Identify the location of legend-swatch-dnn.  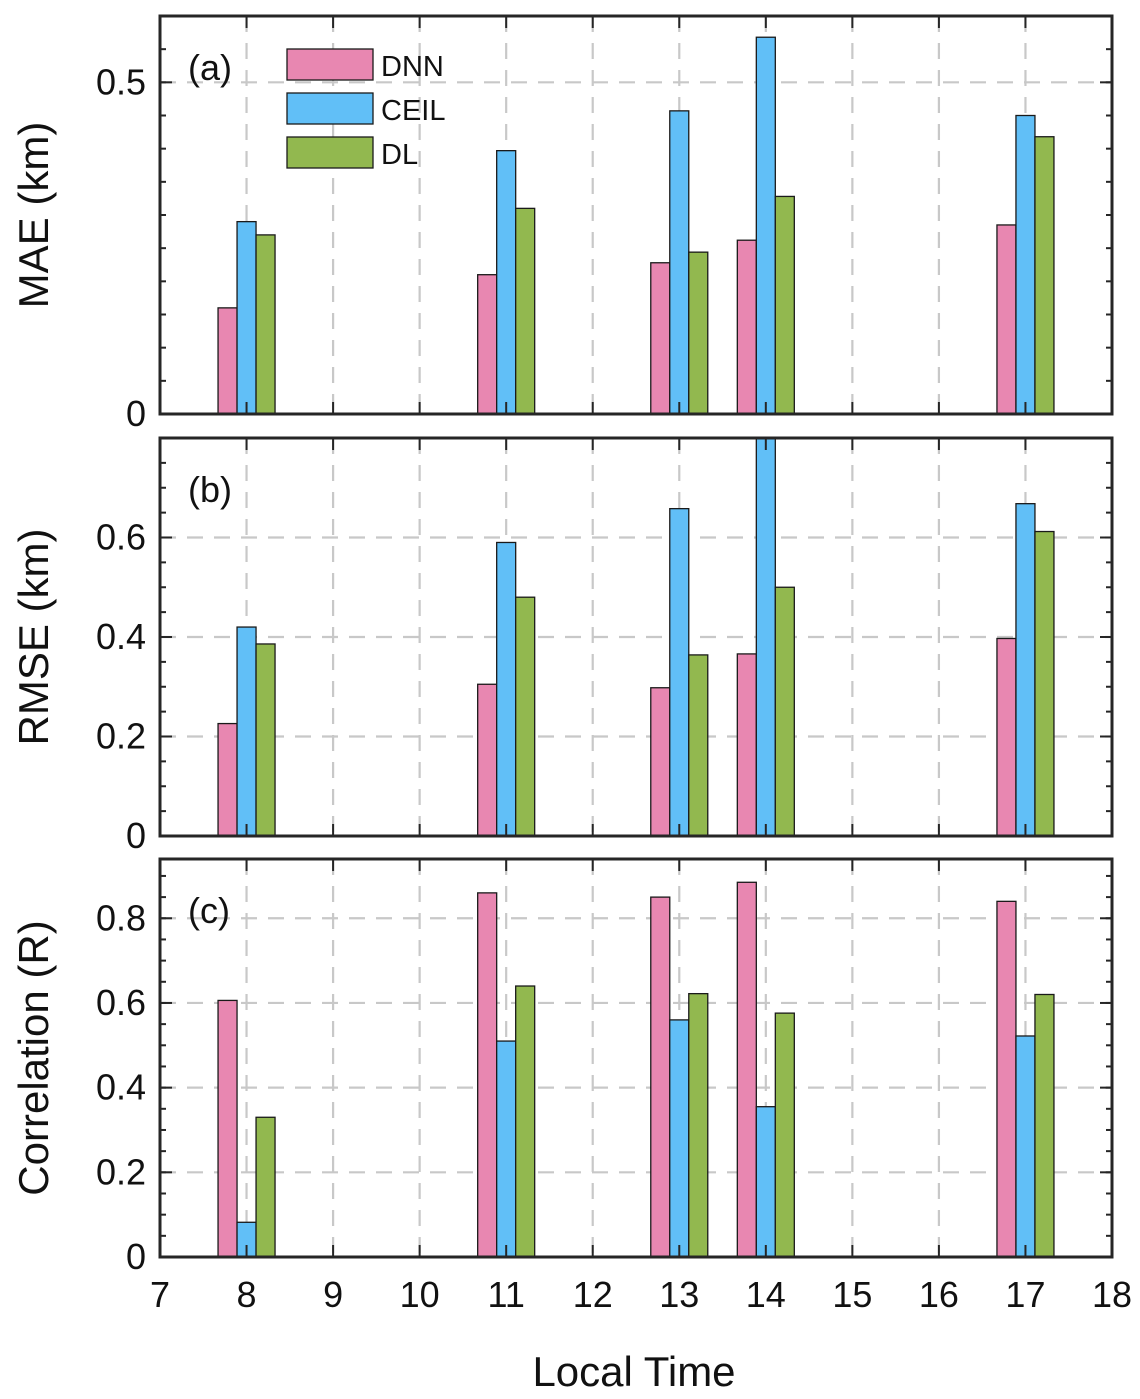
(330, 64).